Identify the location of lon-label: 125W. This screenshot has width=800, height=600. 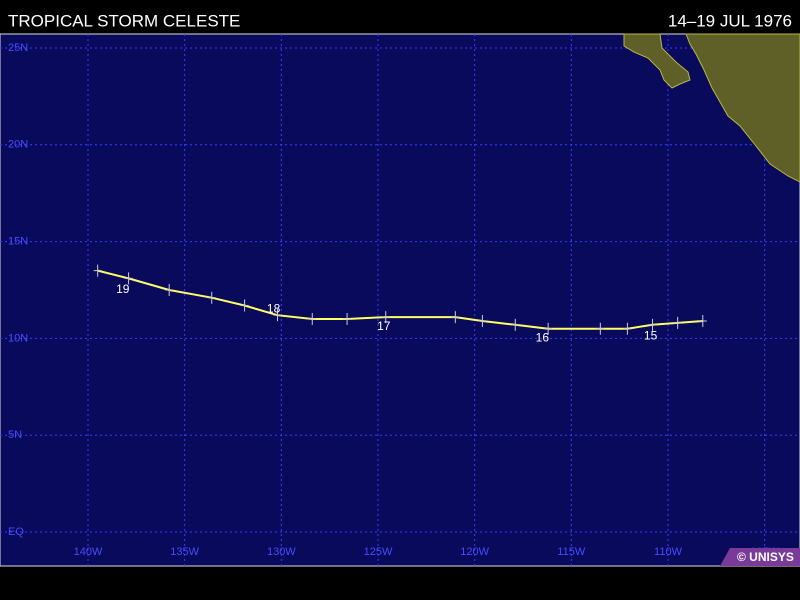
(378, 552).